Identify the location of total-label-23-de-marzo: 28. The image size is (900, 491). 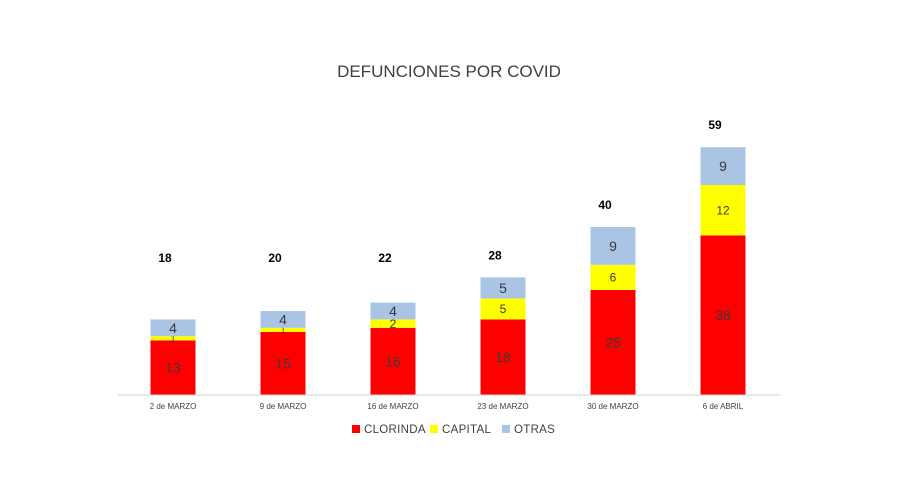
(495, 255).